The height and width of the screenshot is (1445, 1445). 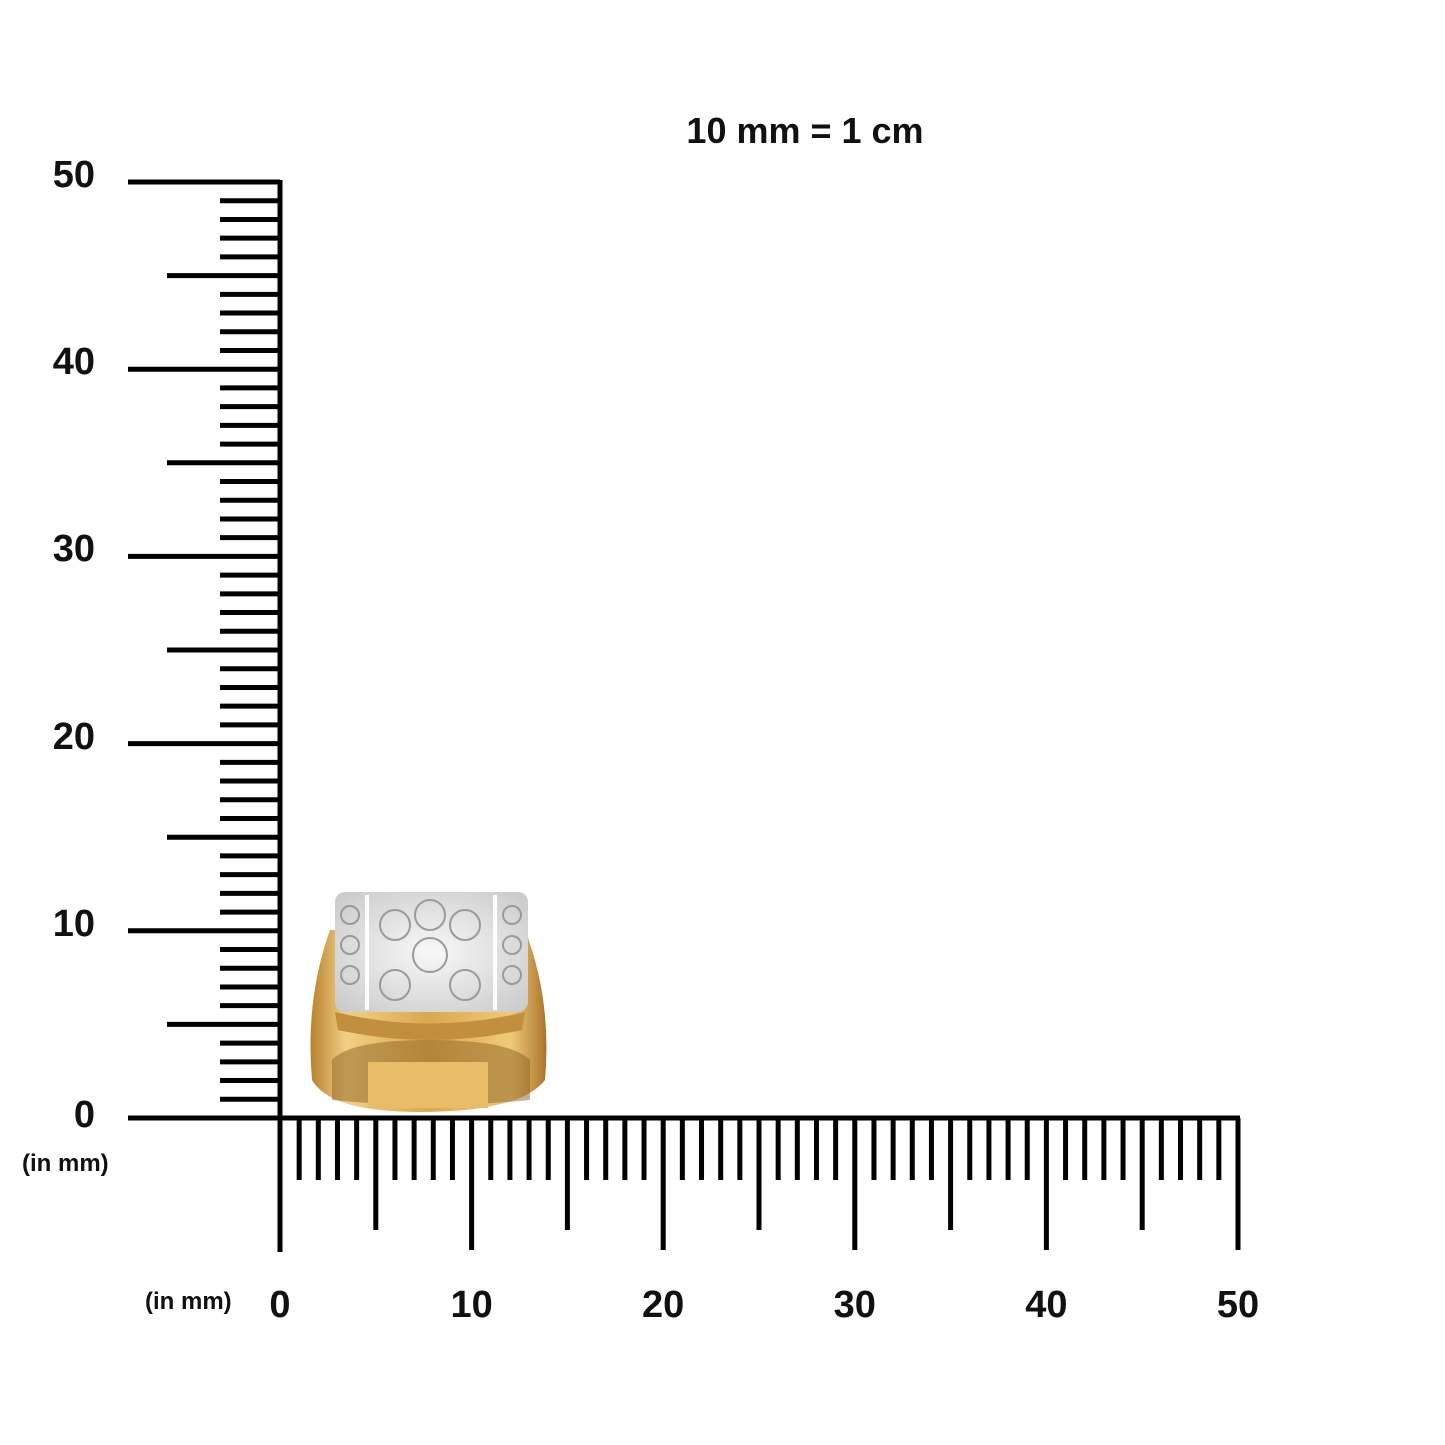 What do you see at coordinates (73, 736) in the screenshot?
I see `vertical-ruler-label: 20` at bounding box center [73, 736].